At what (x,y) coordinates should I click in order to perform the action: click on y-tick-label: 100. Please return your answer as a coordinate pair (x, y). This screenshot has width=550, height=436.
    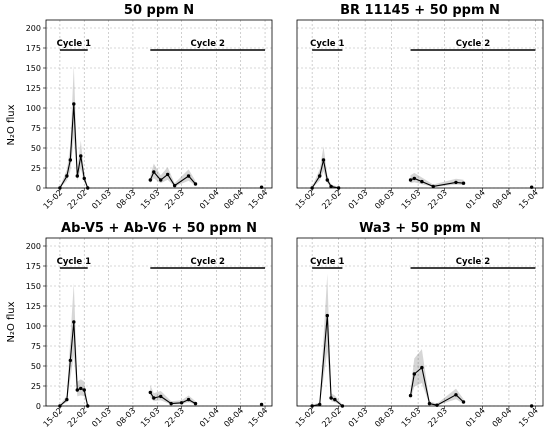
    Looking at the image, I should click on (33, 108).